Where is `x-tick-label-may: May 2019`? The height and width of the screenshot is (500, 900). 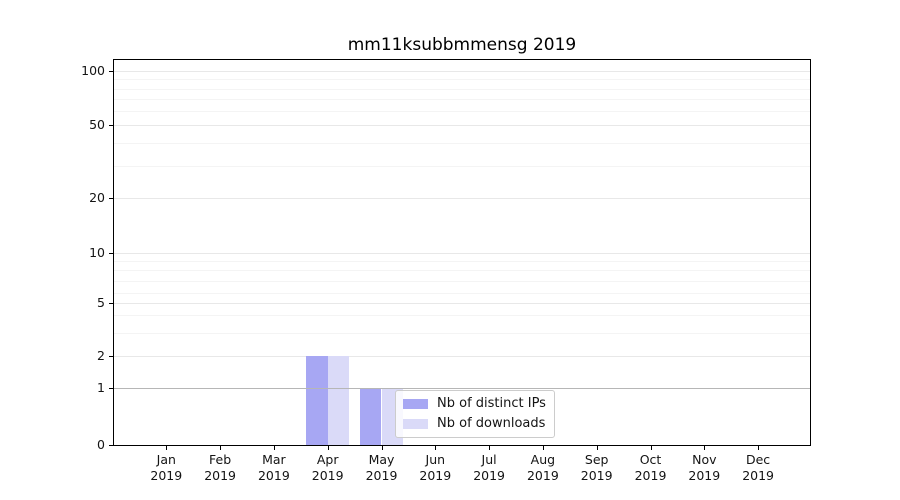 x-tick-label-may: May 2019 is located at coordinates (382, 468).